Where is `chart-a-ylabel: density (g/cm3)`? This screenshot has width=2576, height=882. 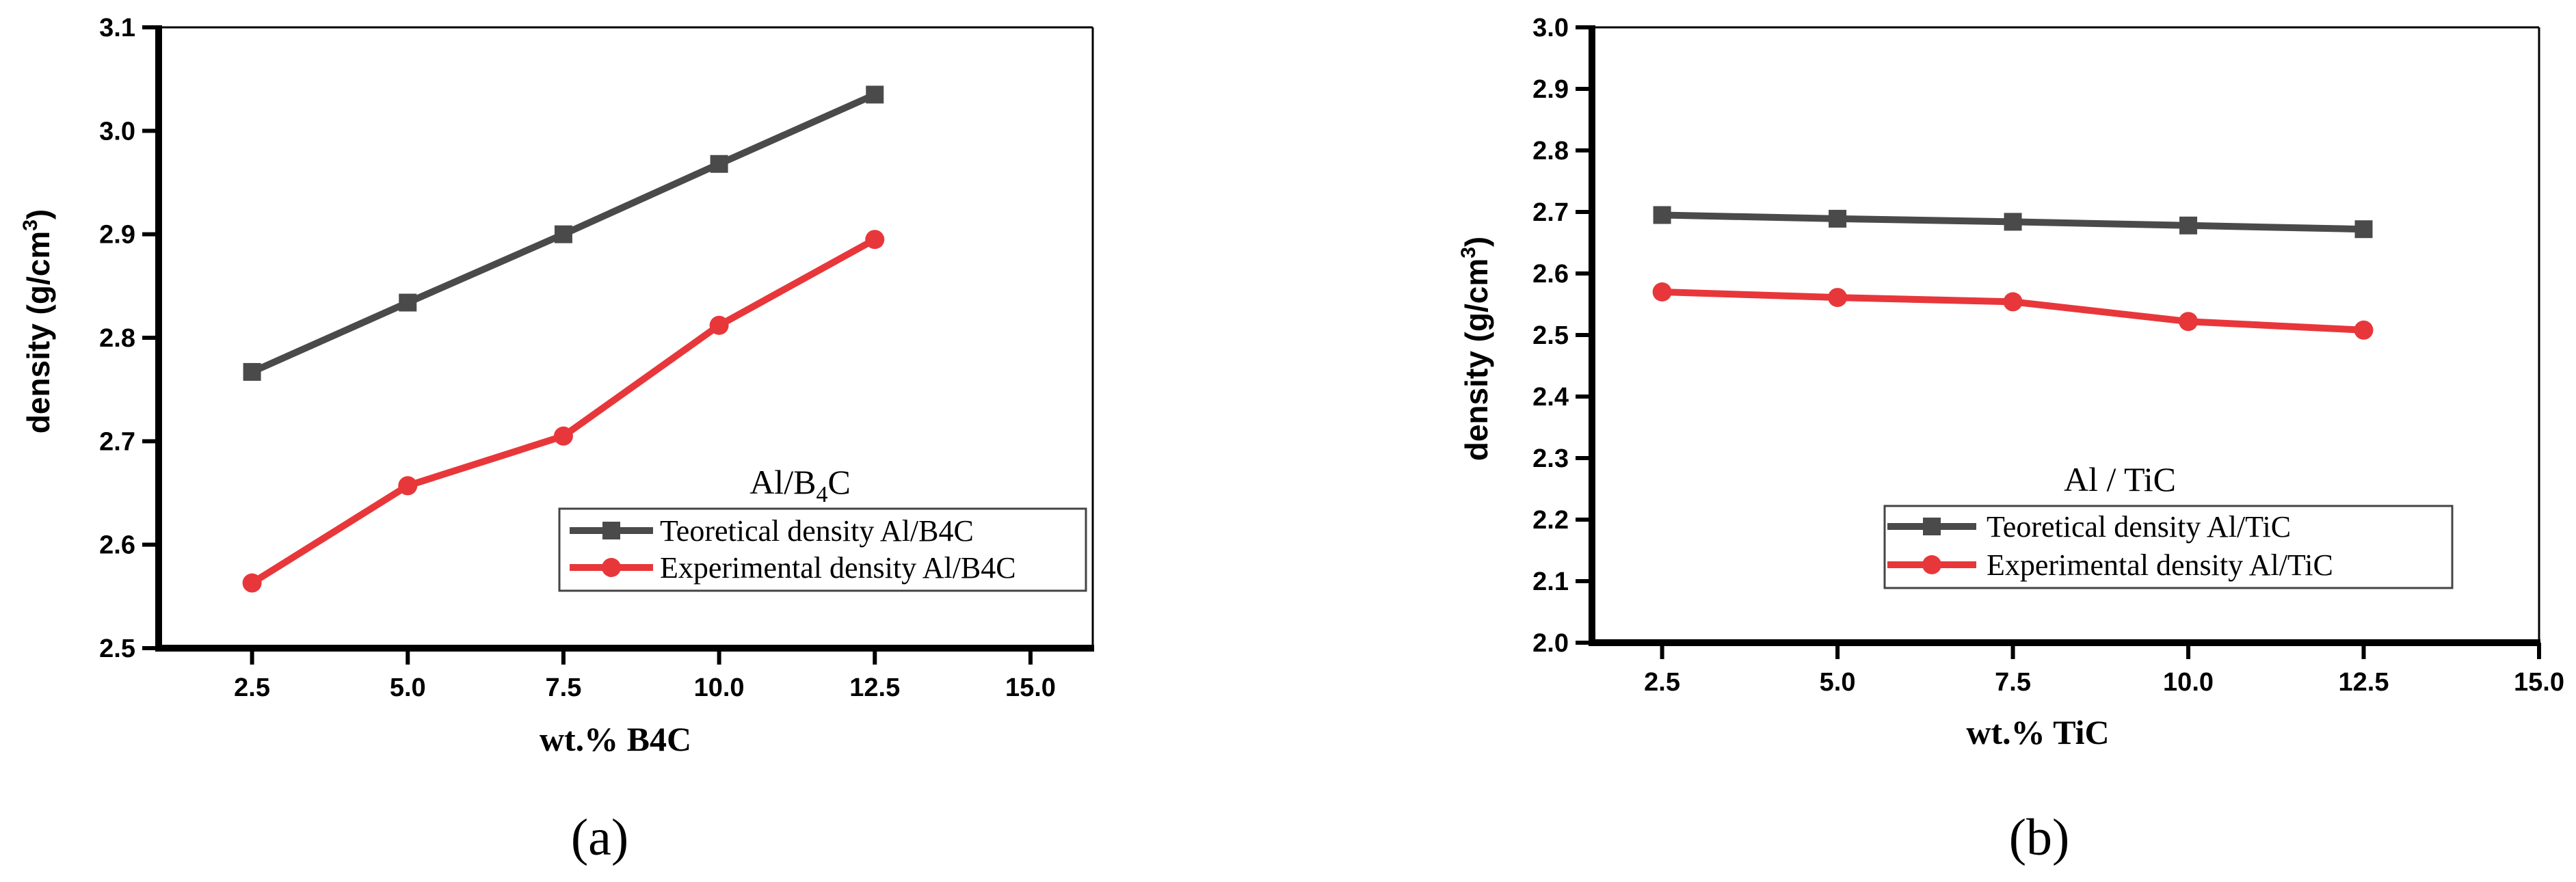 chart-a-ylabel: density (g/cm3) is located at coordinates (37, 321).